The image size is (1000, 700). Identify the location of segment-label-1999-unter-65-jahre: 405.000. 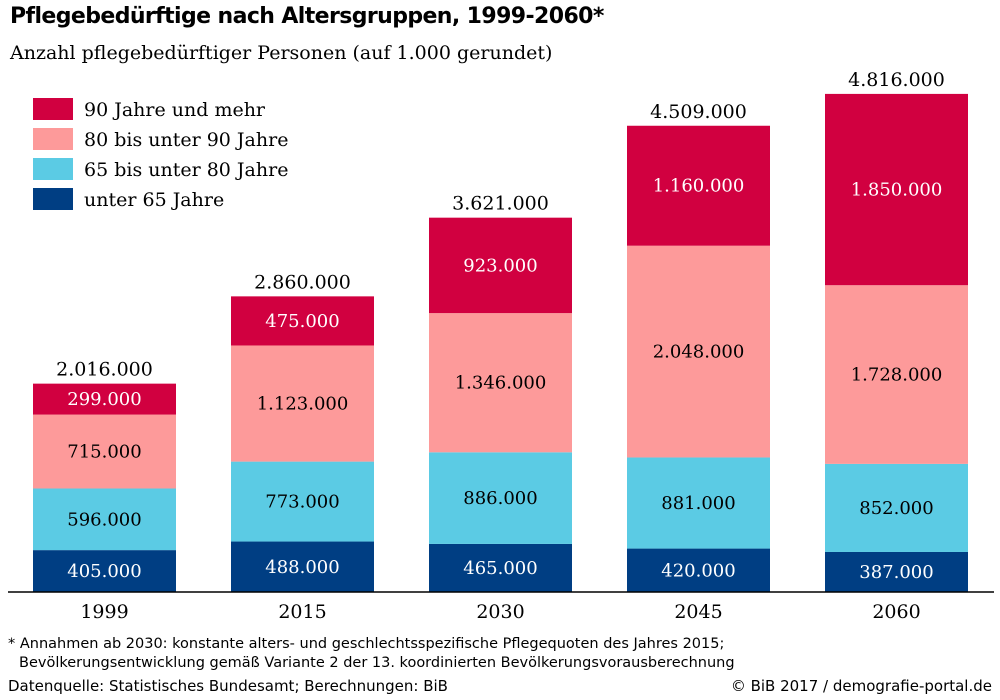
(104, 571).